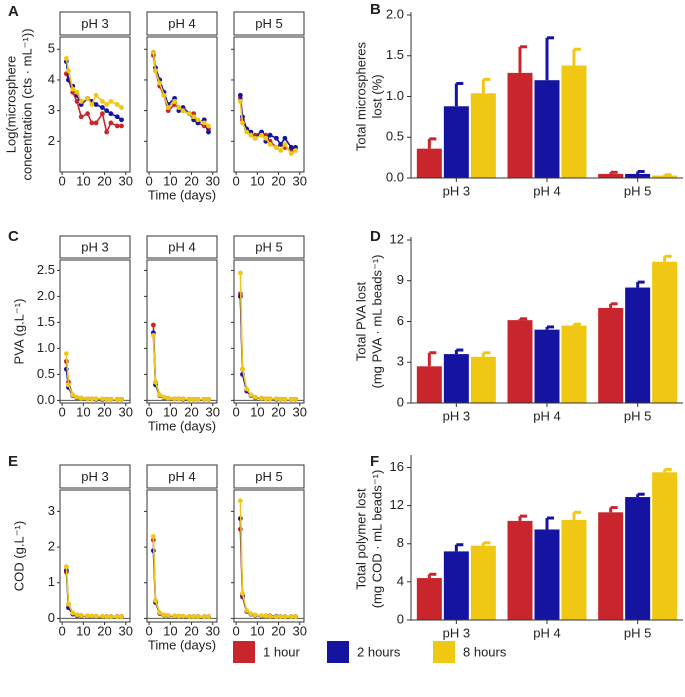  I want to click on y-tick-label: 0.5, so click(46, 373).